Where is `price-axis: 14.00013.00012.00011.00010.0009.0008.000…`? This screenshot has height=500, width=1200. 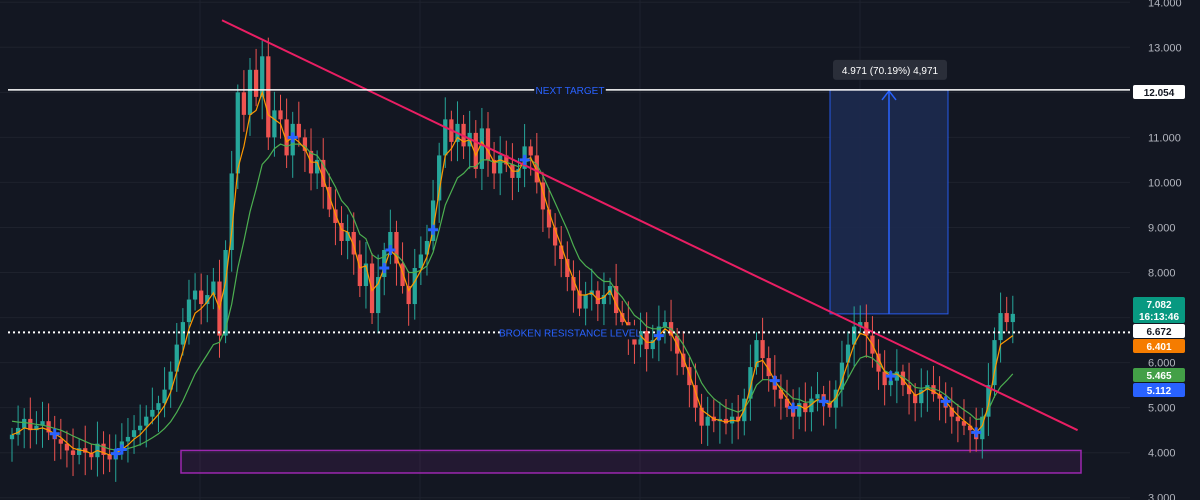 price-axis: 14.00013.00012.00011.00010.0009.0008.000… is located at coordinates (1165, 250).